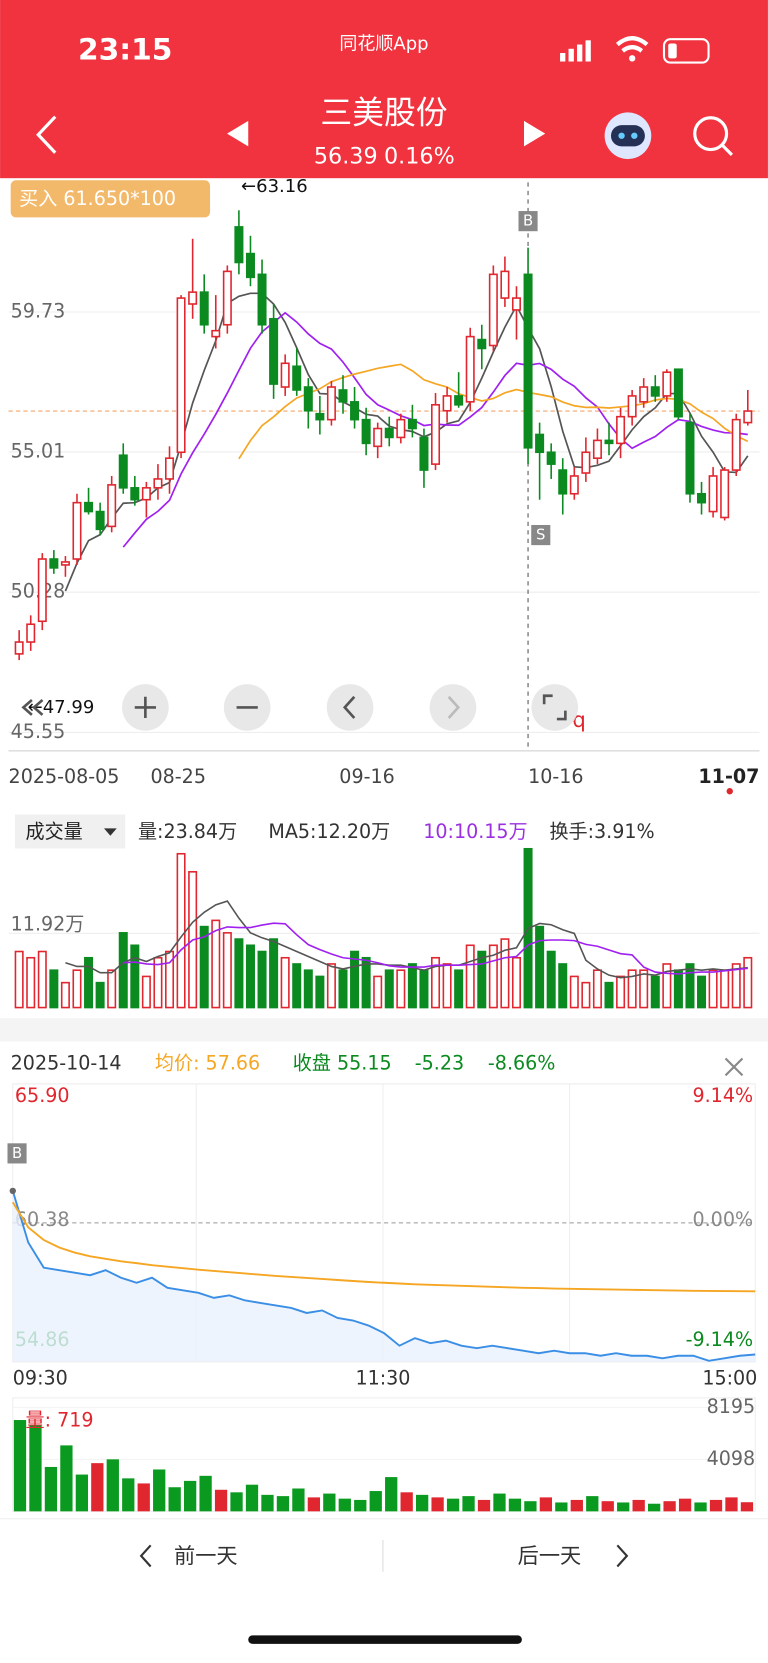  Describe the element at coordinates (628, 136) in the screenshot. I see `assistant-icon` at that location.